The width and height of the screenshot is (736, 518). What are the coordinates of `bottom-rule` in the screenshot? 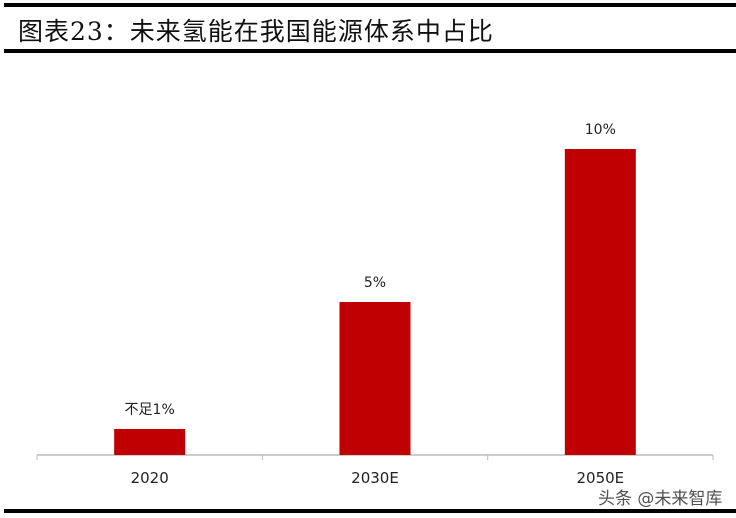 It's located at (370, 511).